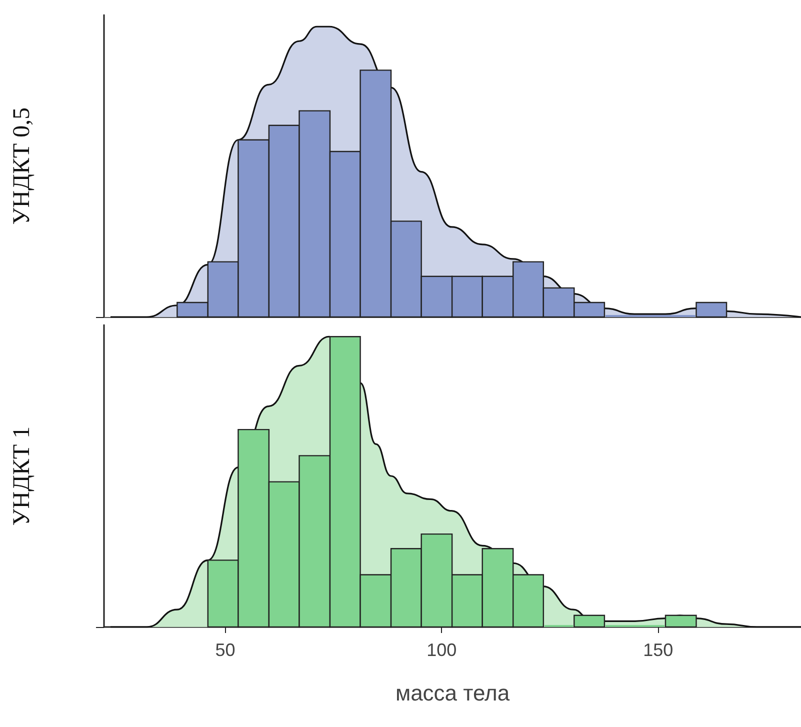 This screenshot has width=801, height=727. What do you see at coordinates (22, 166) in the screenshot?
I see `y-axis-title: УНДКТ 0,5` at bounding box center [22, 166].